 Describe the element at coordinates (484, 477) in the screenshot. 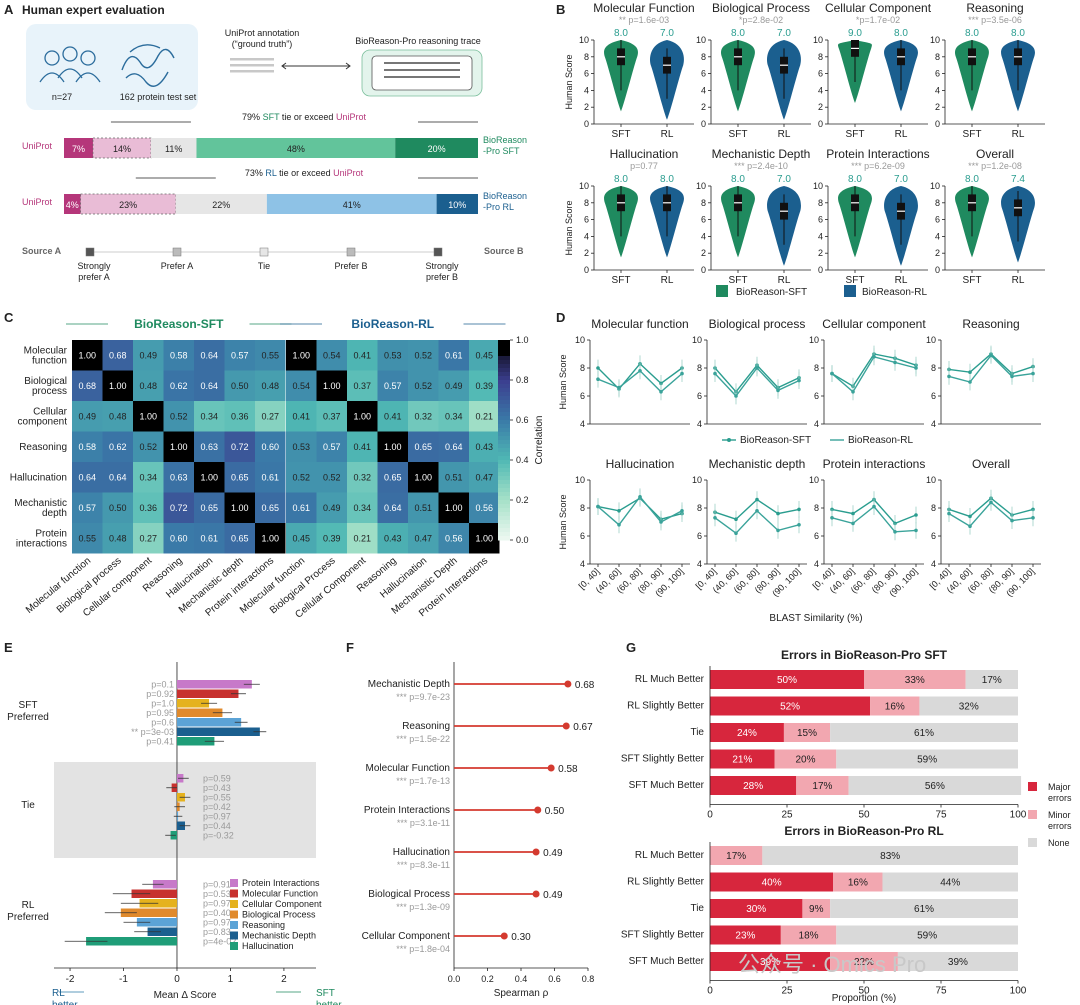

I see `heatmap-value: 0.47` at that location.